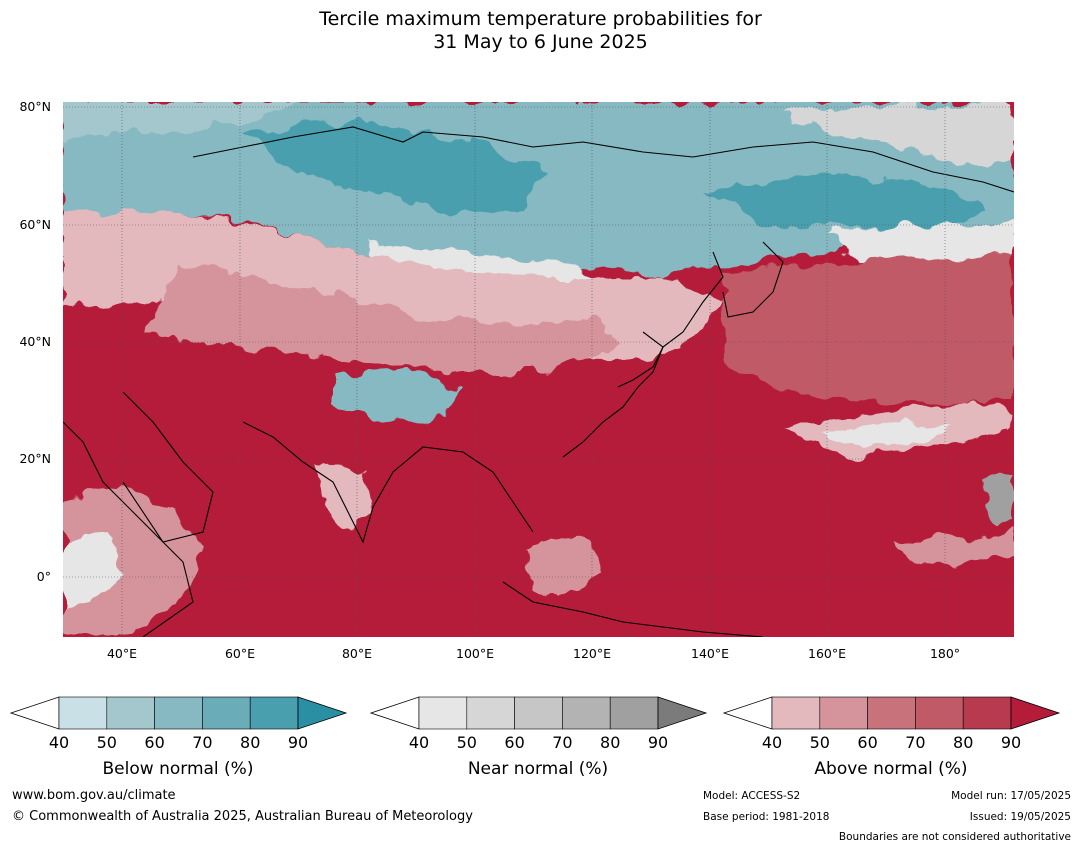 This screenshot has width=1081, height=850. Describe the element at coordinates (538, 769) in the screenshot. I see `colorbar-near-normal-label: Near normal (%)` at that location.